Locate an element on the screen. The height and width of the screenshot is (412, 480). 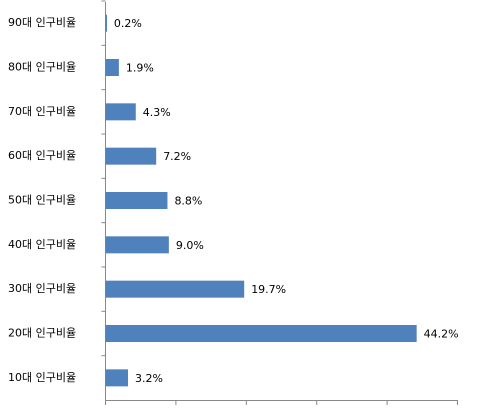
data-label: 19.7% is located at coordinates (268, 289).